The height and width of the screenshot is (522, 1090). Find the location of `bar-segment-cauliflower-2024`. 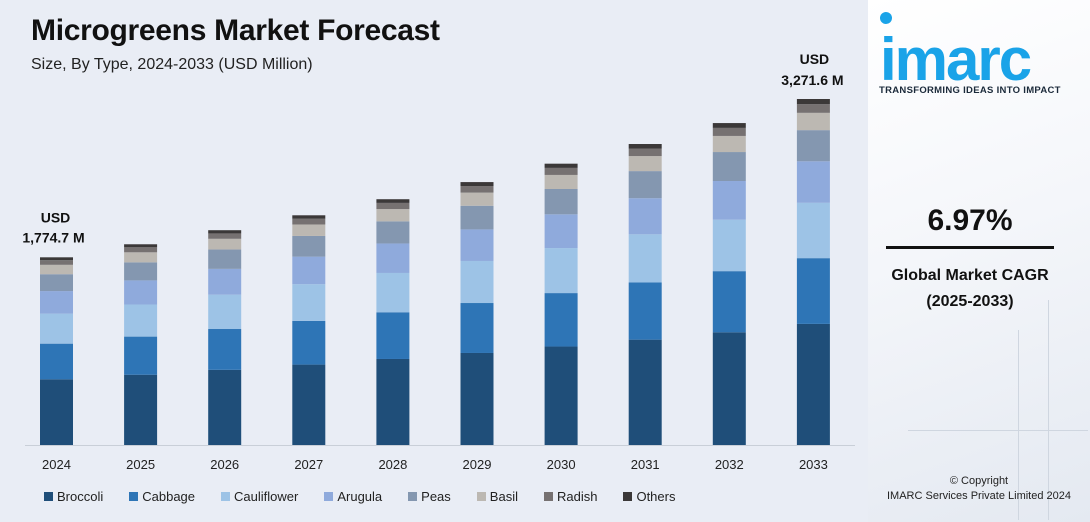

bar-segment-cauliflower-2024 is located at coordinates (56, 328).